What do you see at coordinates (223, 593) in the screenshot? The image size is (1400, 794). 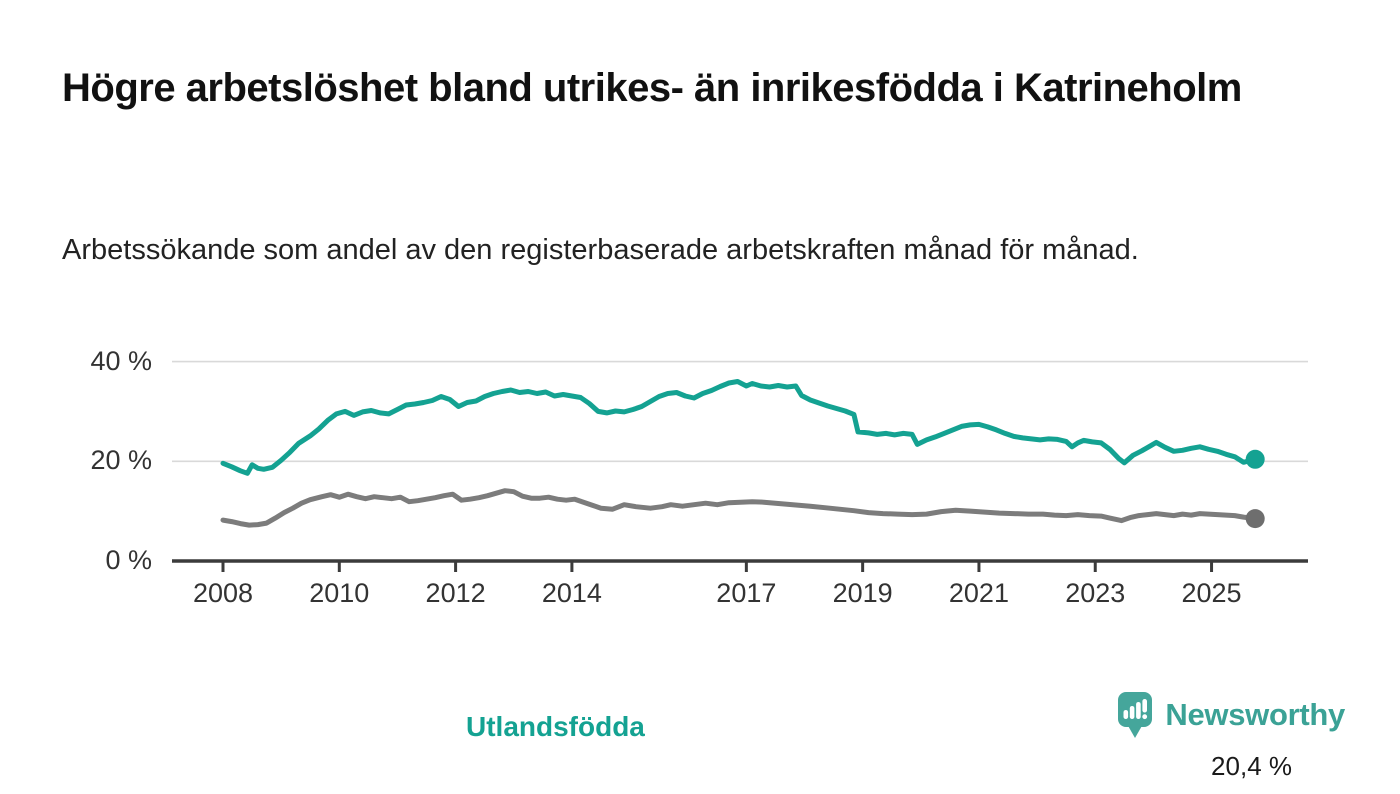 I see `x-axis-label: 2008` at bounding box center [223, 593].